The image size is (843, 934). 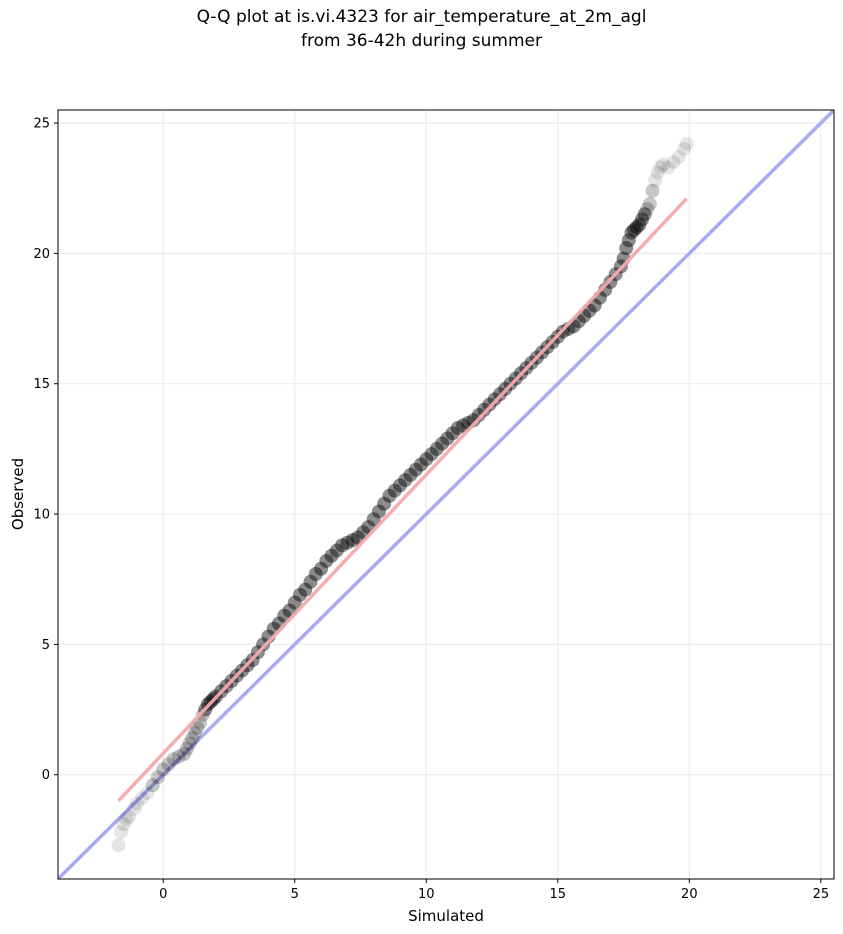 I want to click on y-tick-label: 10, so click(x=41, y=515).